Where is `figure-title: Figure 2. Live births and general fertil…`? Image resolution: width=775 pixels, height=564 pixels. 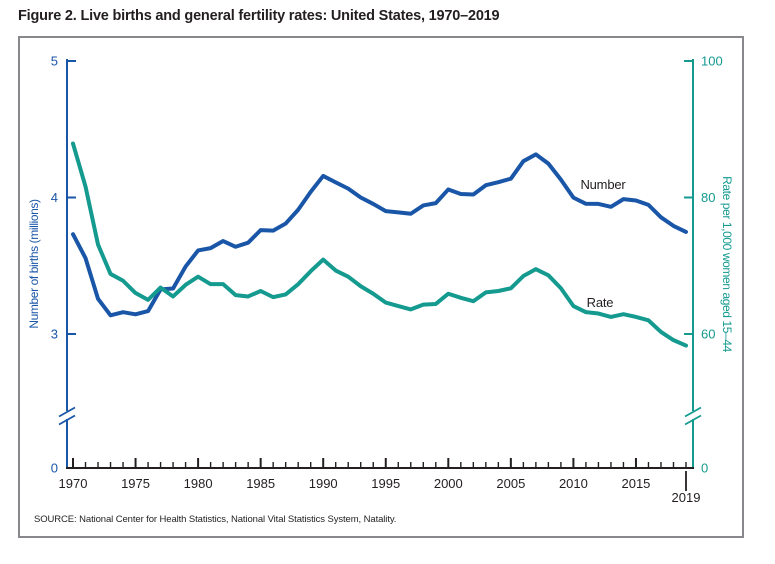
figure-title: Figure 2. Live births and general fertil… is located at coordinates (259, 16).